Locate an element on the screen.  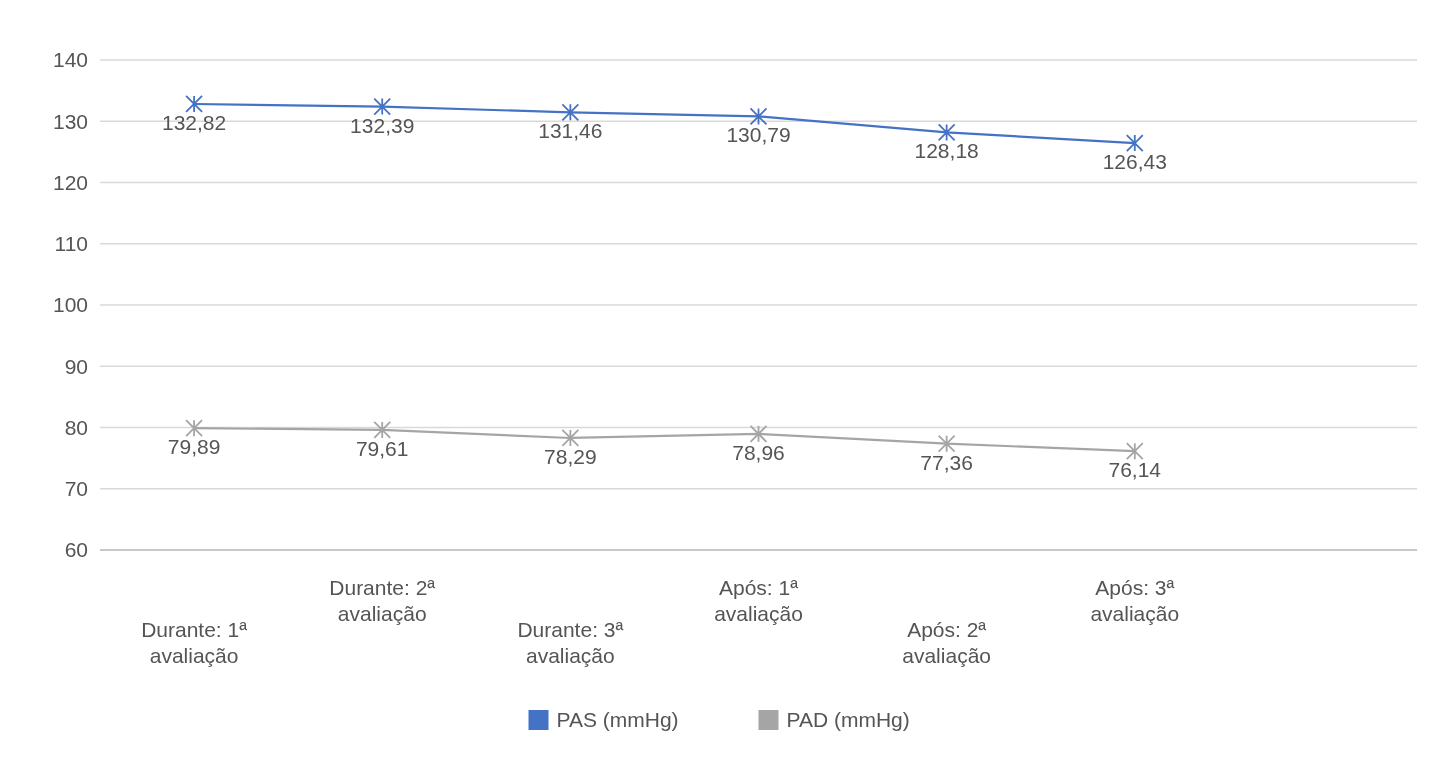
data-label: 79,89 is located at coordinates (194, 447).